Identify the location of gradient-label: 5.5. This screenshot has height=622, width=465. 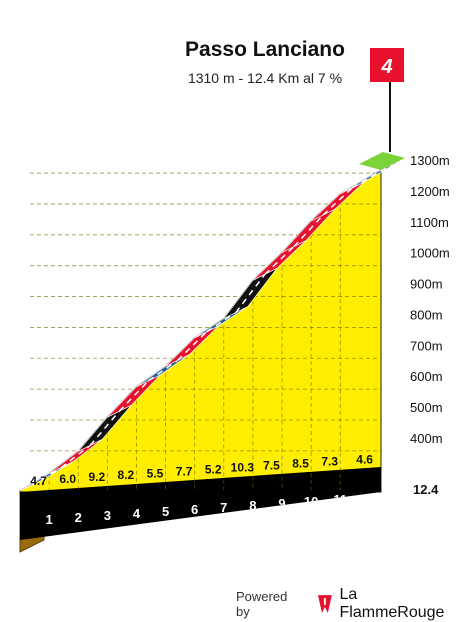
(155, 473).